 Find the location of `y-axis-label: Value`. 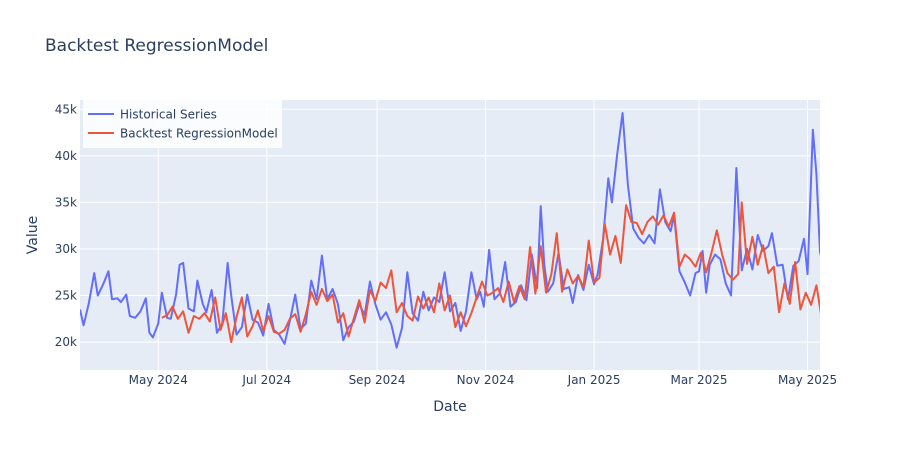

y-axis-label: Value is located at coordinates (33, 235).